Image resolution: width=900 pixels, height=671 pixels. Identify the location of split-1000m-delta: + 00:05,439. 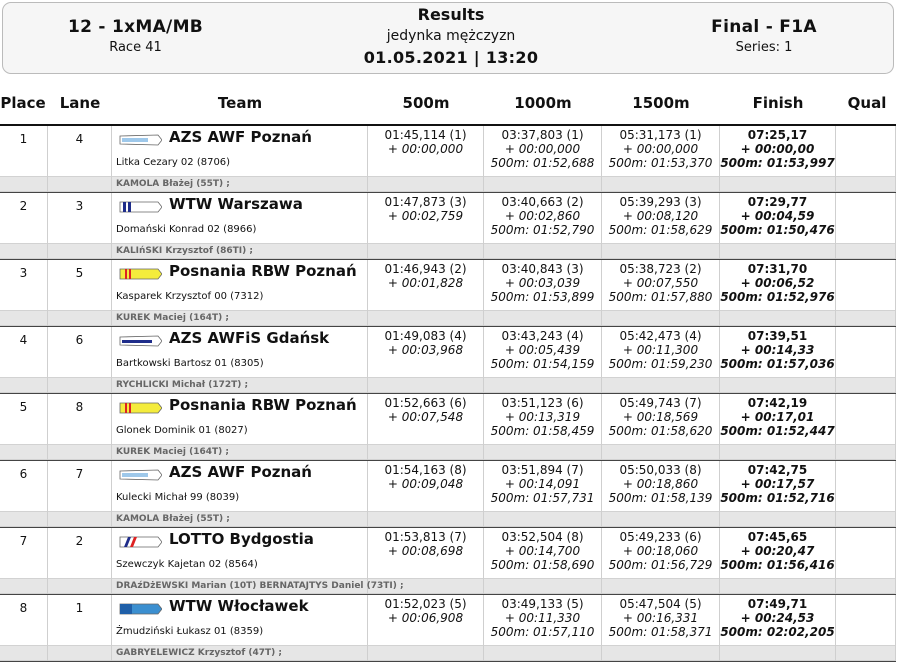
(542, 350).